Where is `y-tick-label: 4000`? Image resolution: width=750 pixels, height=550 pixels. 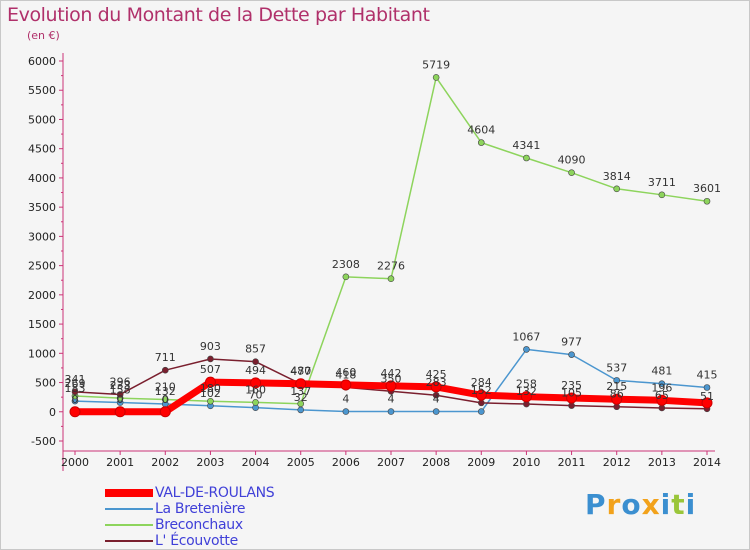 y-tick-label: 4000 is located at coordinates (42, 178).